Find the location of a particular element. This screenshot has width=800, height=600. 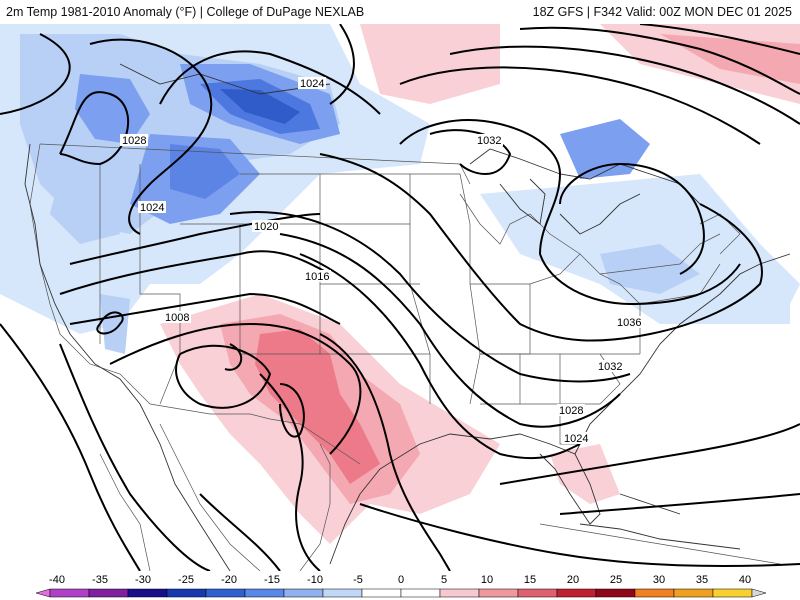

scale-tick-label: 35 is located at coordinates (702, 580).